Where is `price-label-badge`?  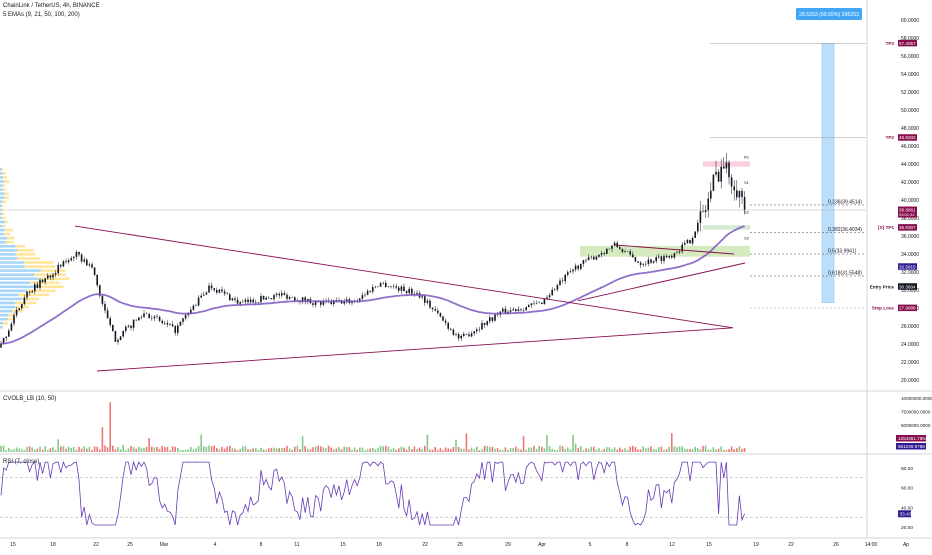 price-label-badge is located at coordinates (907, 286).